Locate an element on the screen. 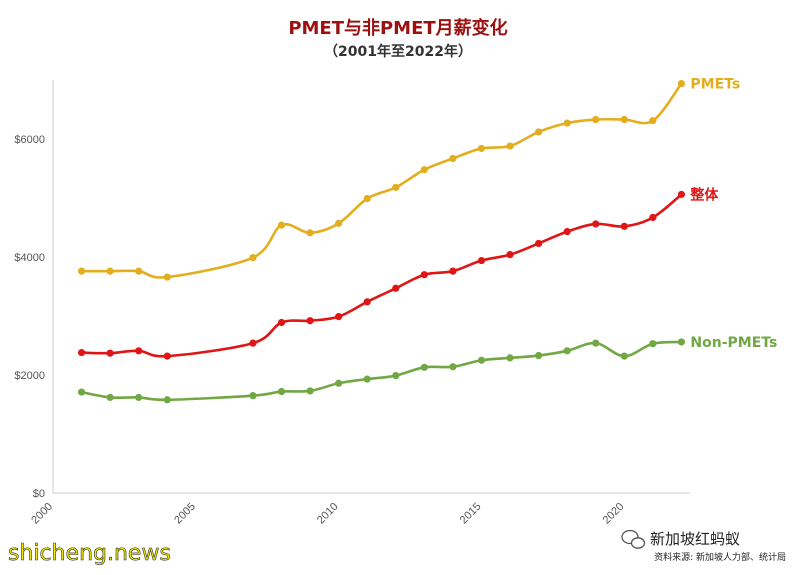 The height and width of the screenshot is (575, 796). y-tick-label: $6000 is located at coordinates (29, 140).